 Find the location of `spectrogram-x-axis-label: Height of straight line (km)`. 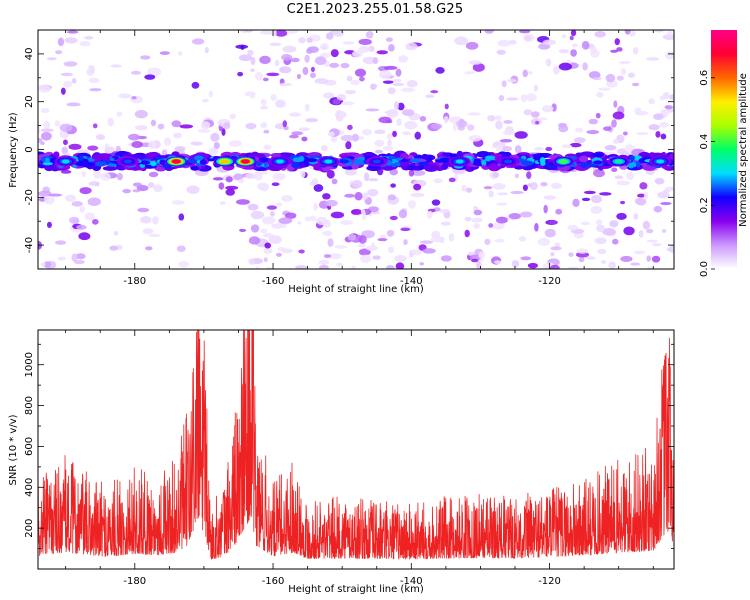

spectrogram-x-axis-label: Height of straight line (km) is located at coordinates (356, 289).